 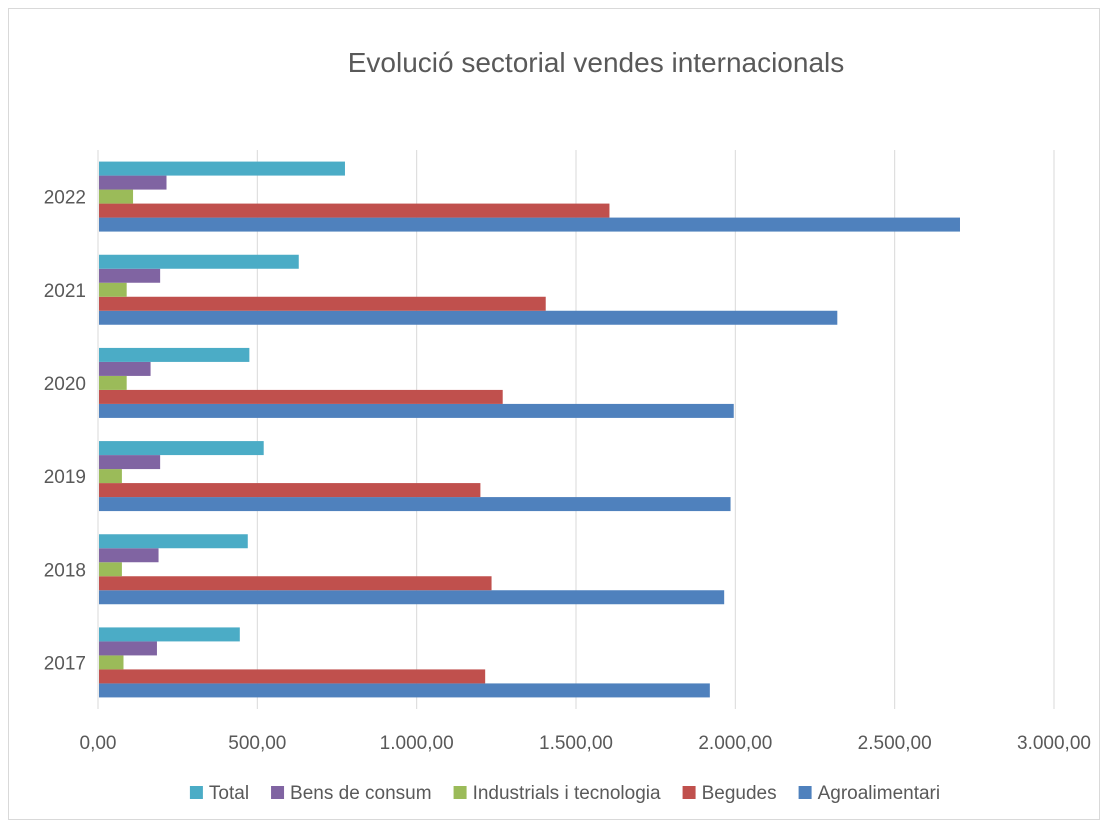 What do you see at coordinates (181, 448) in the screenshot?
I see `bar-total-2019` at bounding box center [181, 448].